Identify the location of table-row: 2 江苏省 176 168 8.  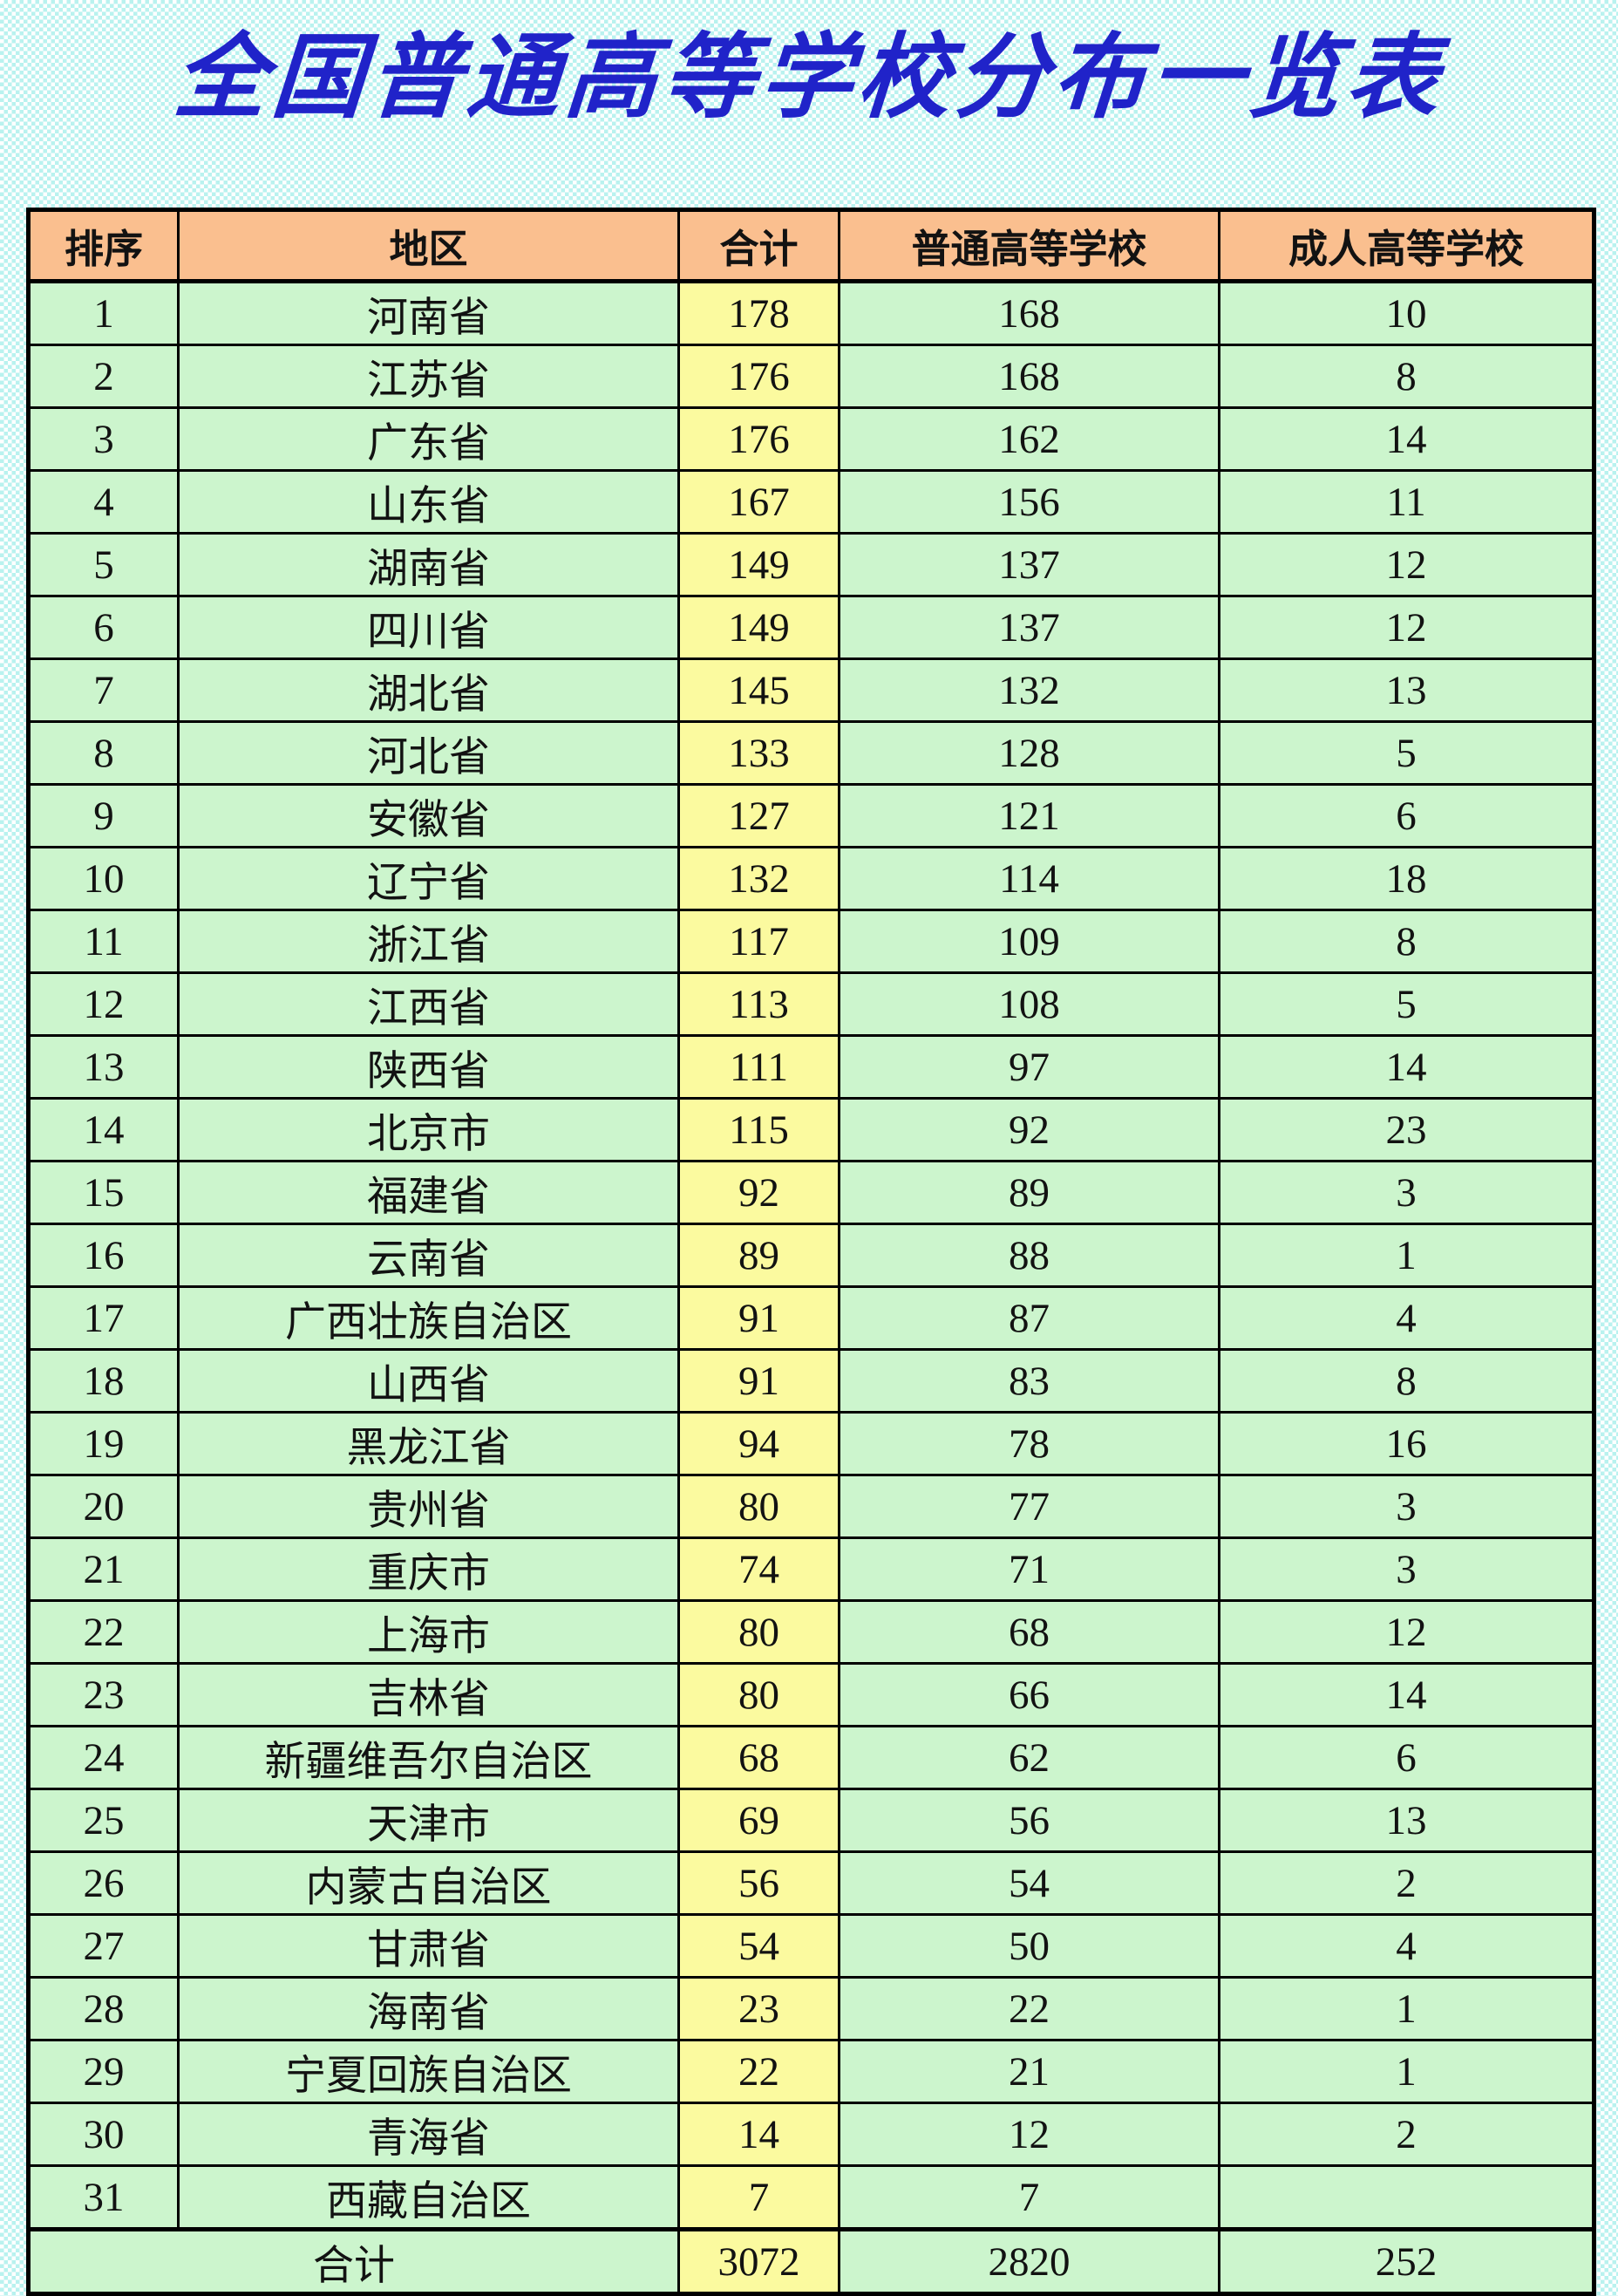
(811, 376).